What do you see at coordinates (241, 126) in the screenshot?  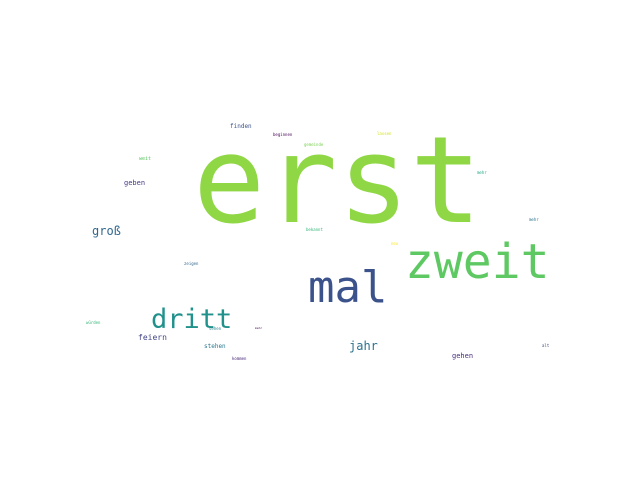 I see `word-finden: finden` at bounding box center [241, 126].